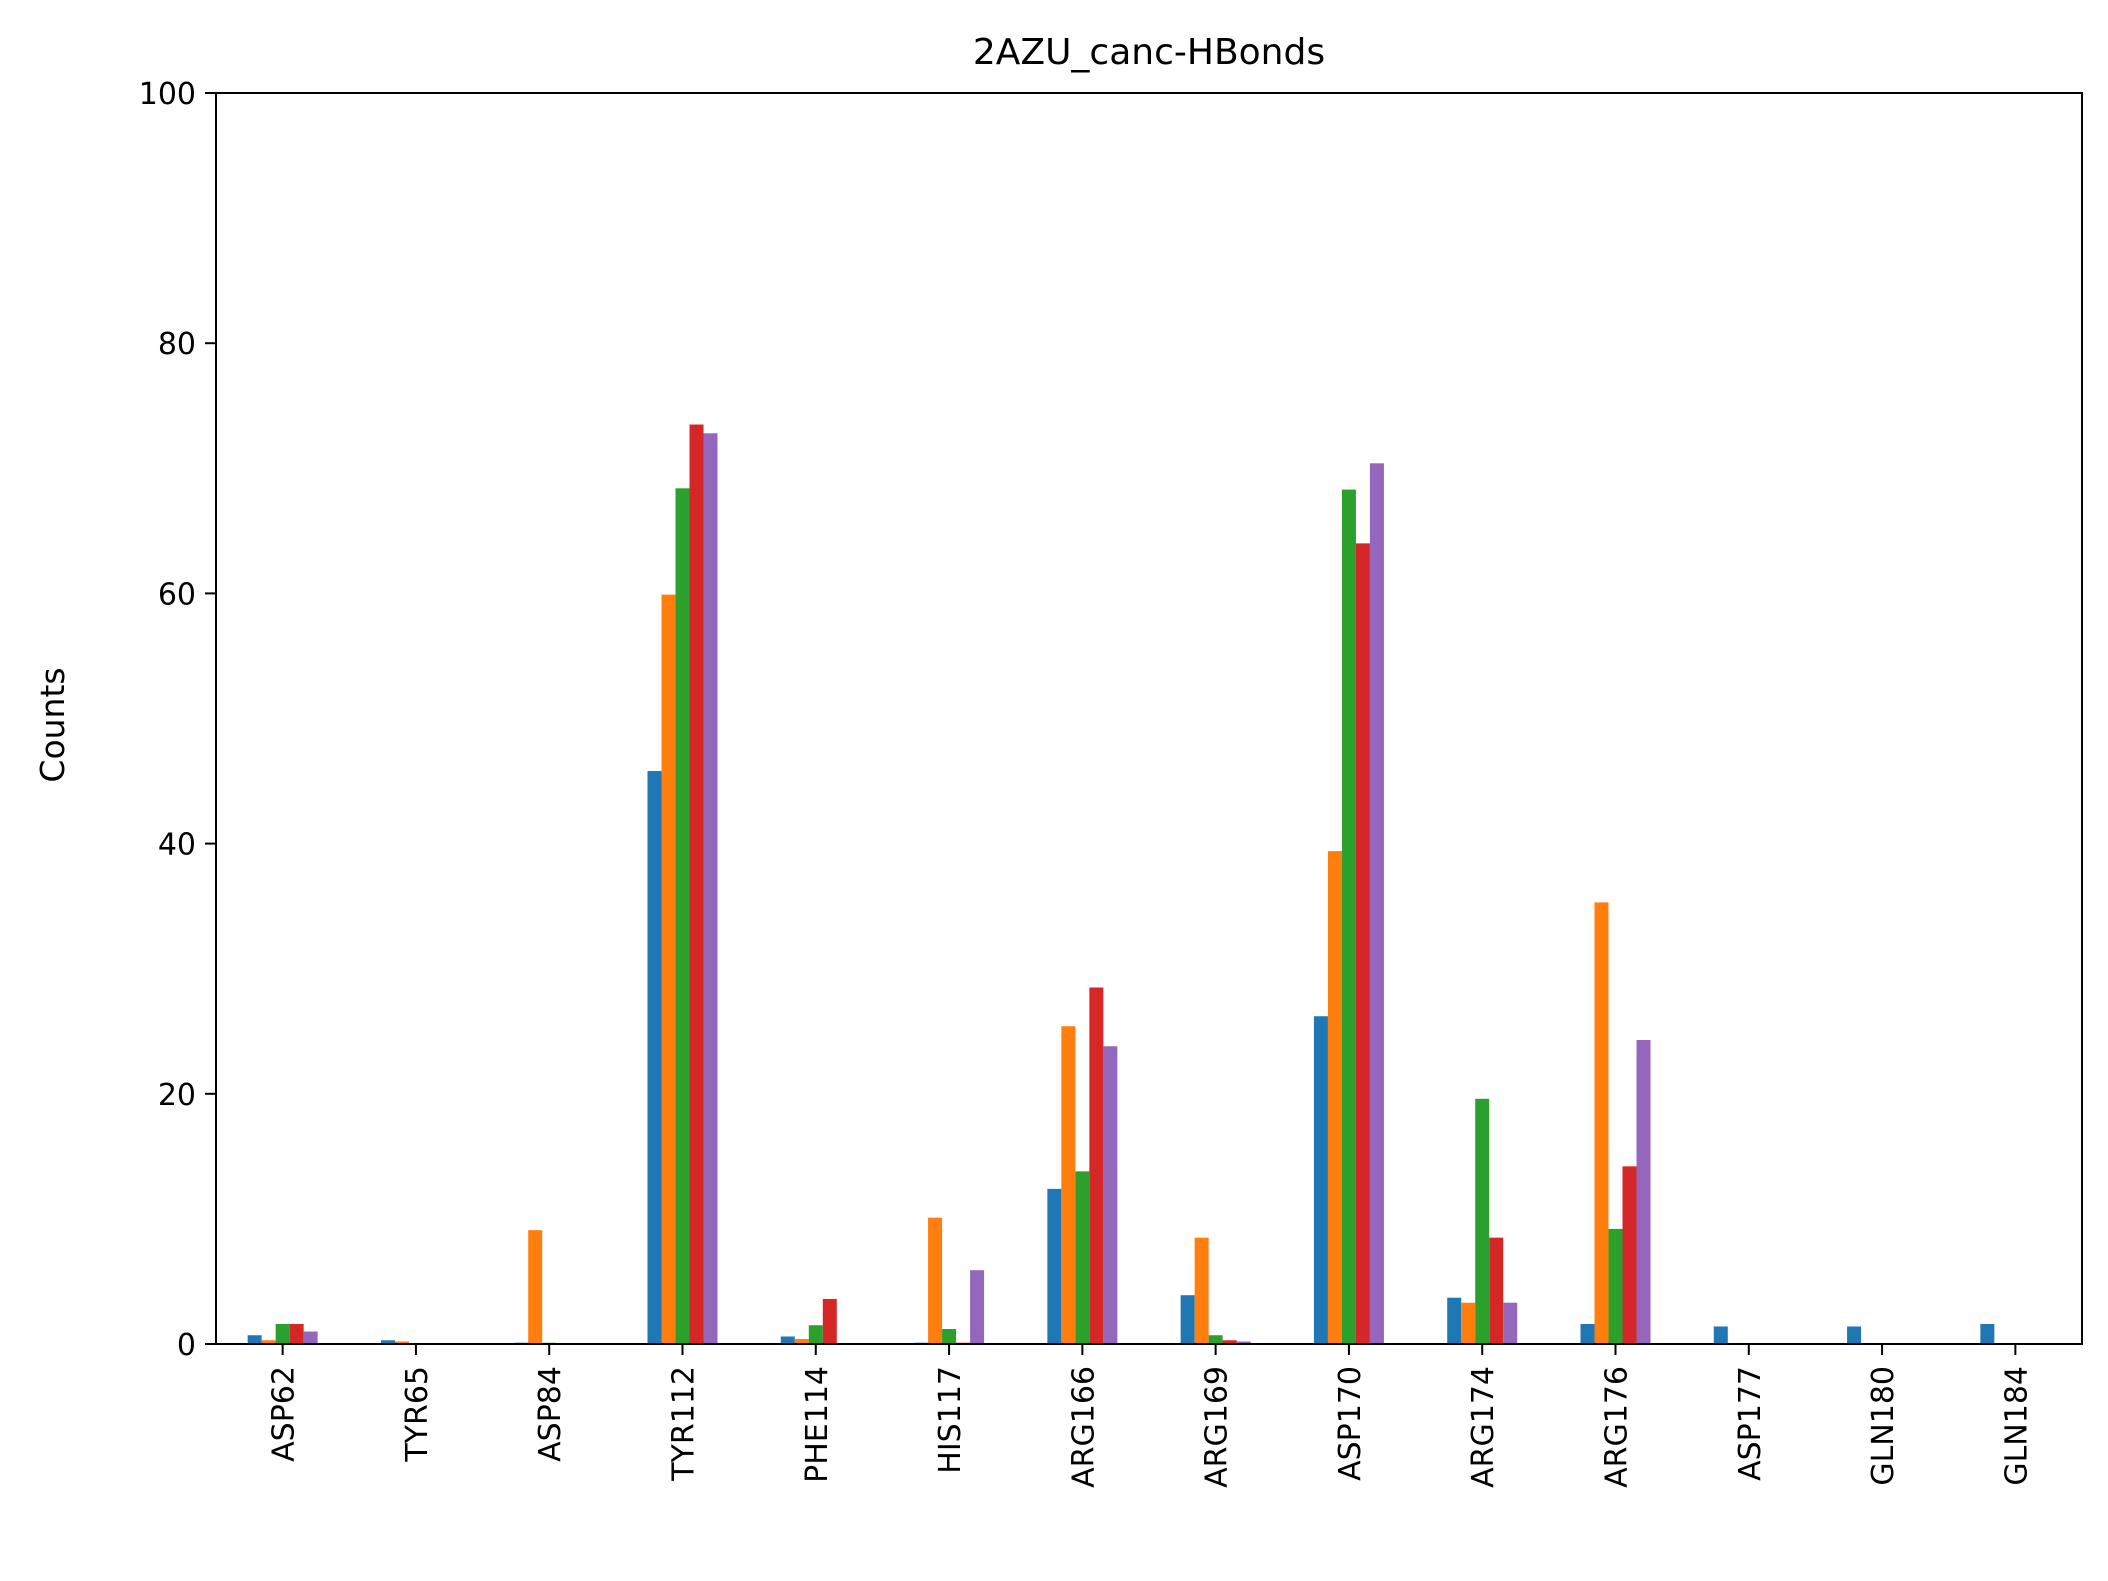  Describe the element at coordinates (1750, 1423) in the screenshot. I see `x-tick-label-asp177: ASP177` at that location.